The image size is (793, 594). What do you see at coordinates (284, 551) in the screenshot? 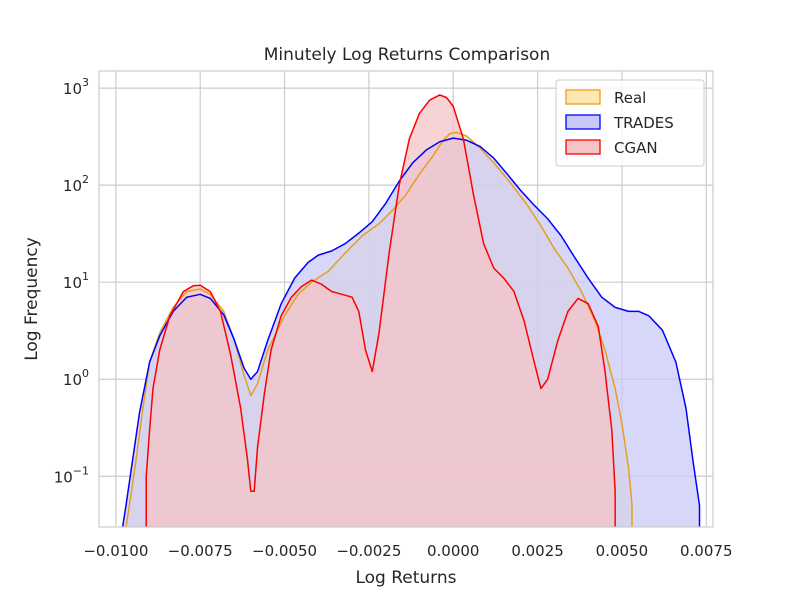
I see `x-tick-label: −0.0050` at bounding box center [284, 551].